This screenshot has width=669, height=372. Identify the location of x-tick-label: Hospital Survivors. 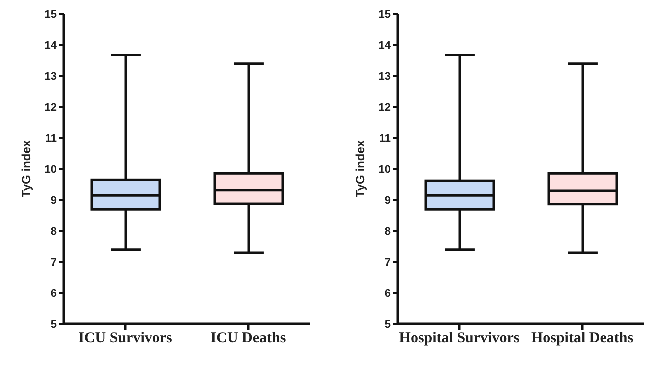
(459, 338).